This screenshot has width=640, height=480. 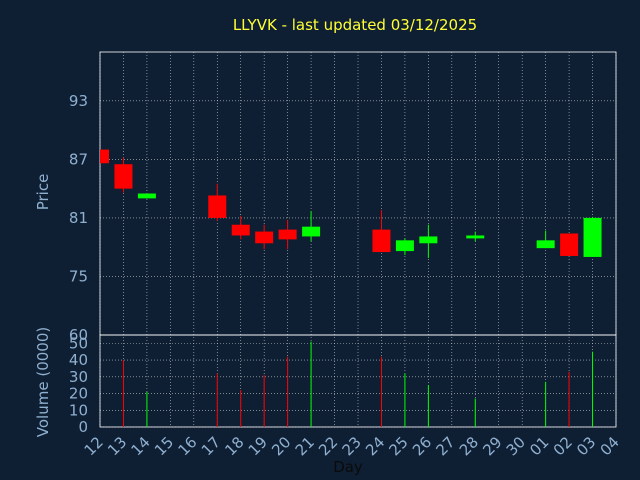 What do you see at coordinates (348, 467) in the screenshot?
I see `x-axis-label: Day` at bounding box center [348, 467].